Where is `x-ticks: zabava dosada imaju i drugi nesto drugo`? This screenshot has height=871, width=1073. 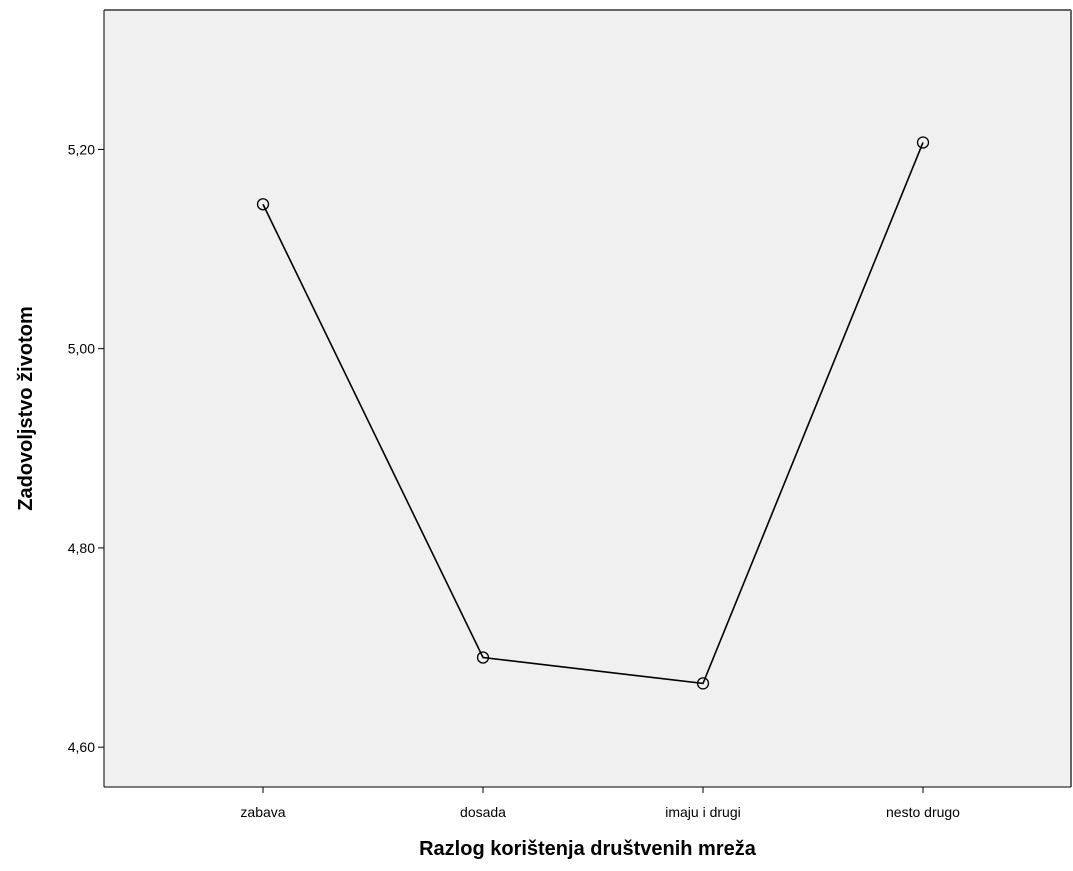 x-ticks: zabava dosada imaju i drugi nesto drugo is located at coordinates (600, 803).